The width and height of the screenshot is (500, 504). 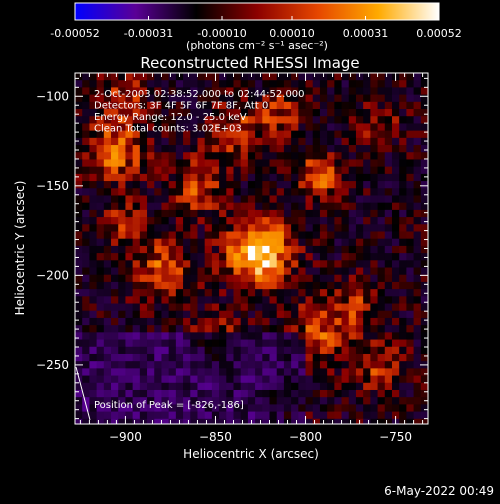 What do you see at coordinates (125, 437) in the screenshot?
I see `x-tick-label: −900` at bounding box center [125, 437].